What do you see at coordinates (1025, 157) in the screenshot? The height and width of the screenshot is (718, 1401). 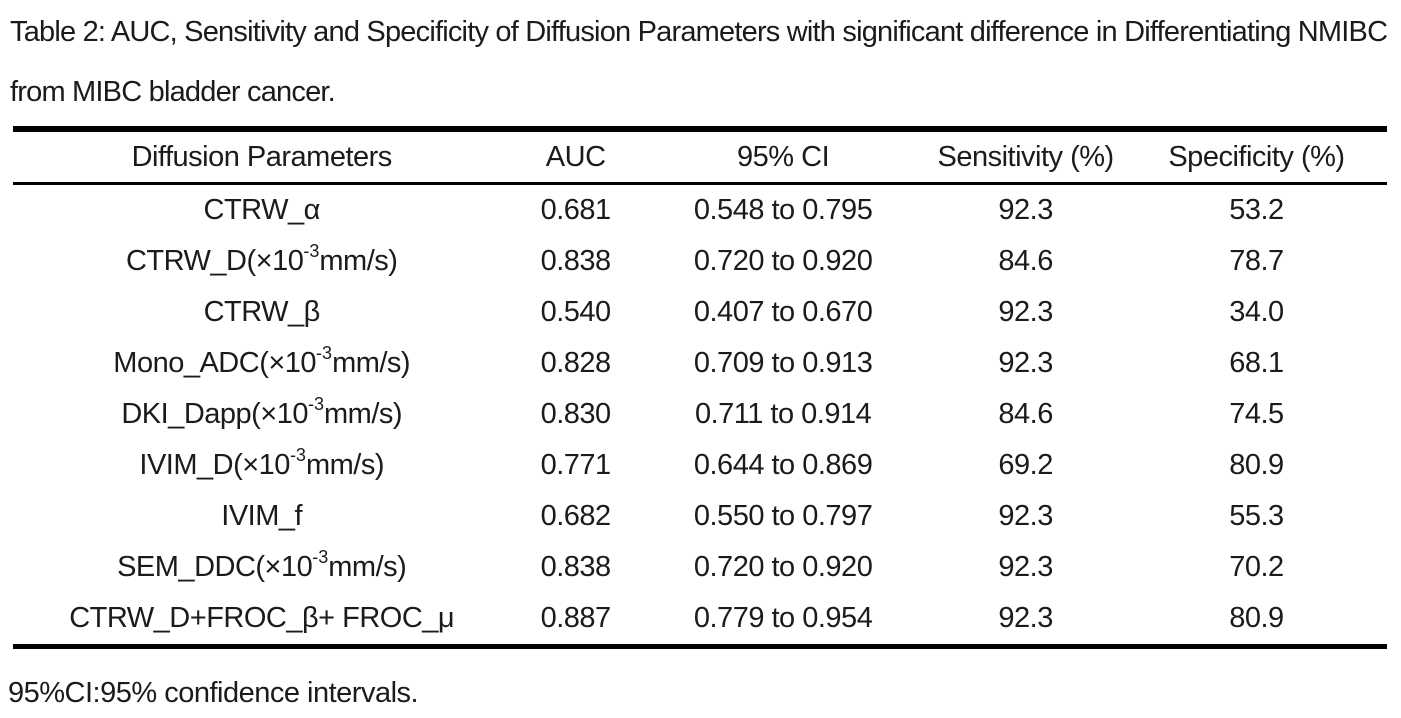 I see `column-header-sensitivity: Sensitivity (%)` at bounding box center [1025, 157].